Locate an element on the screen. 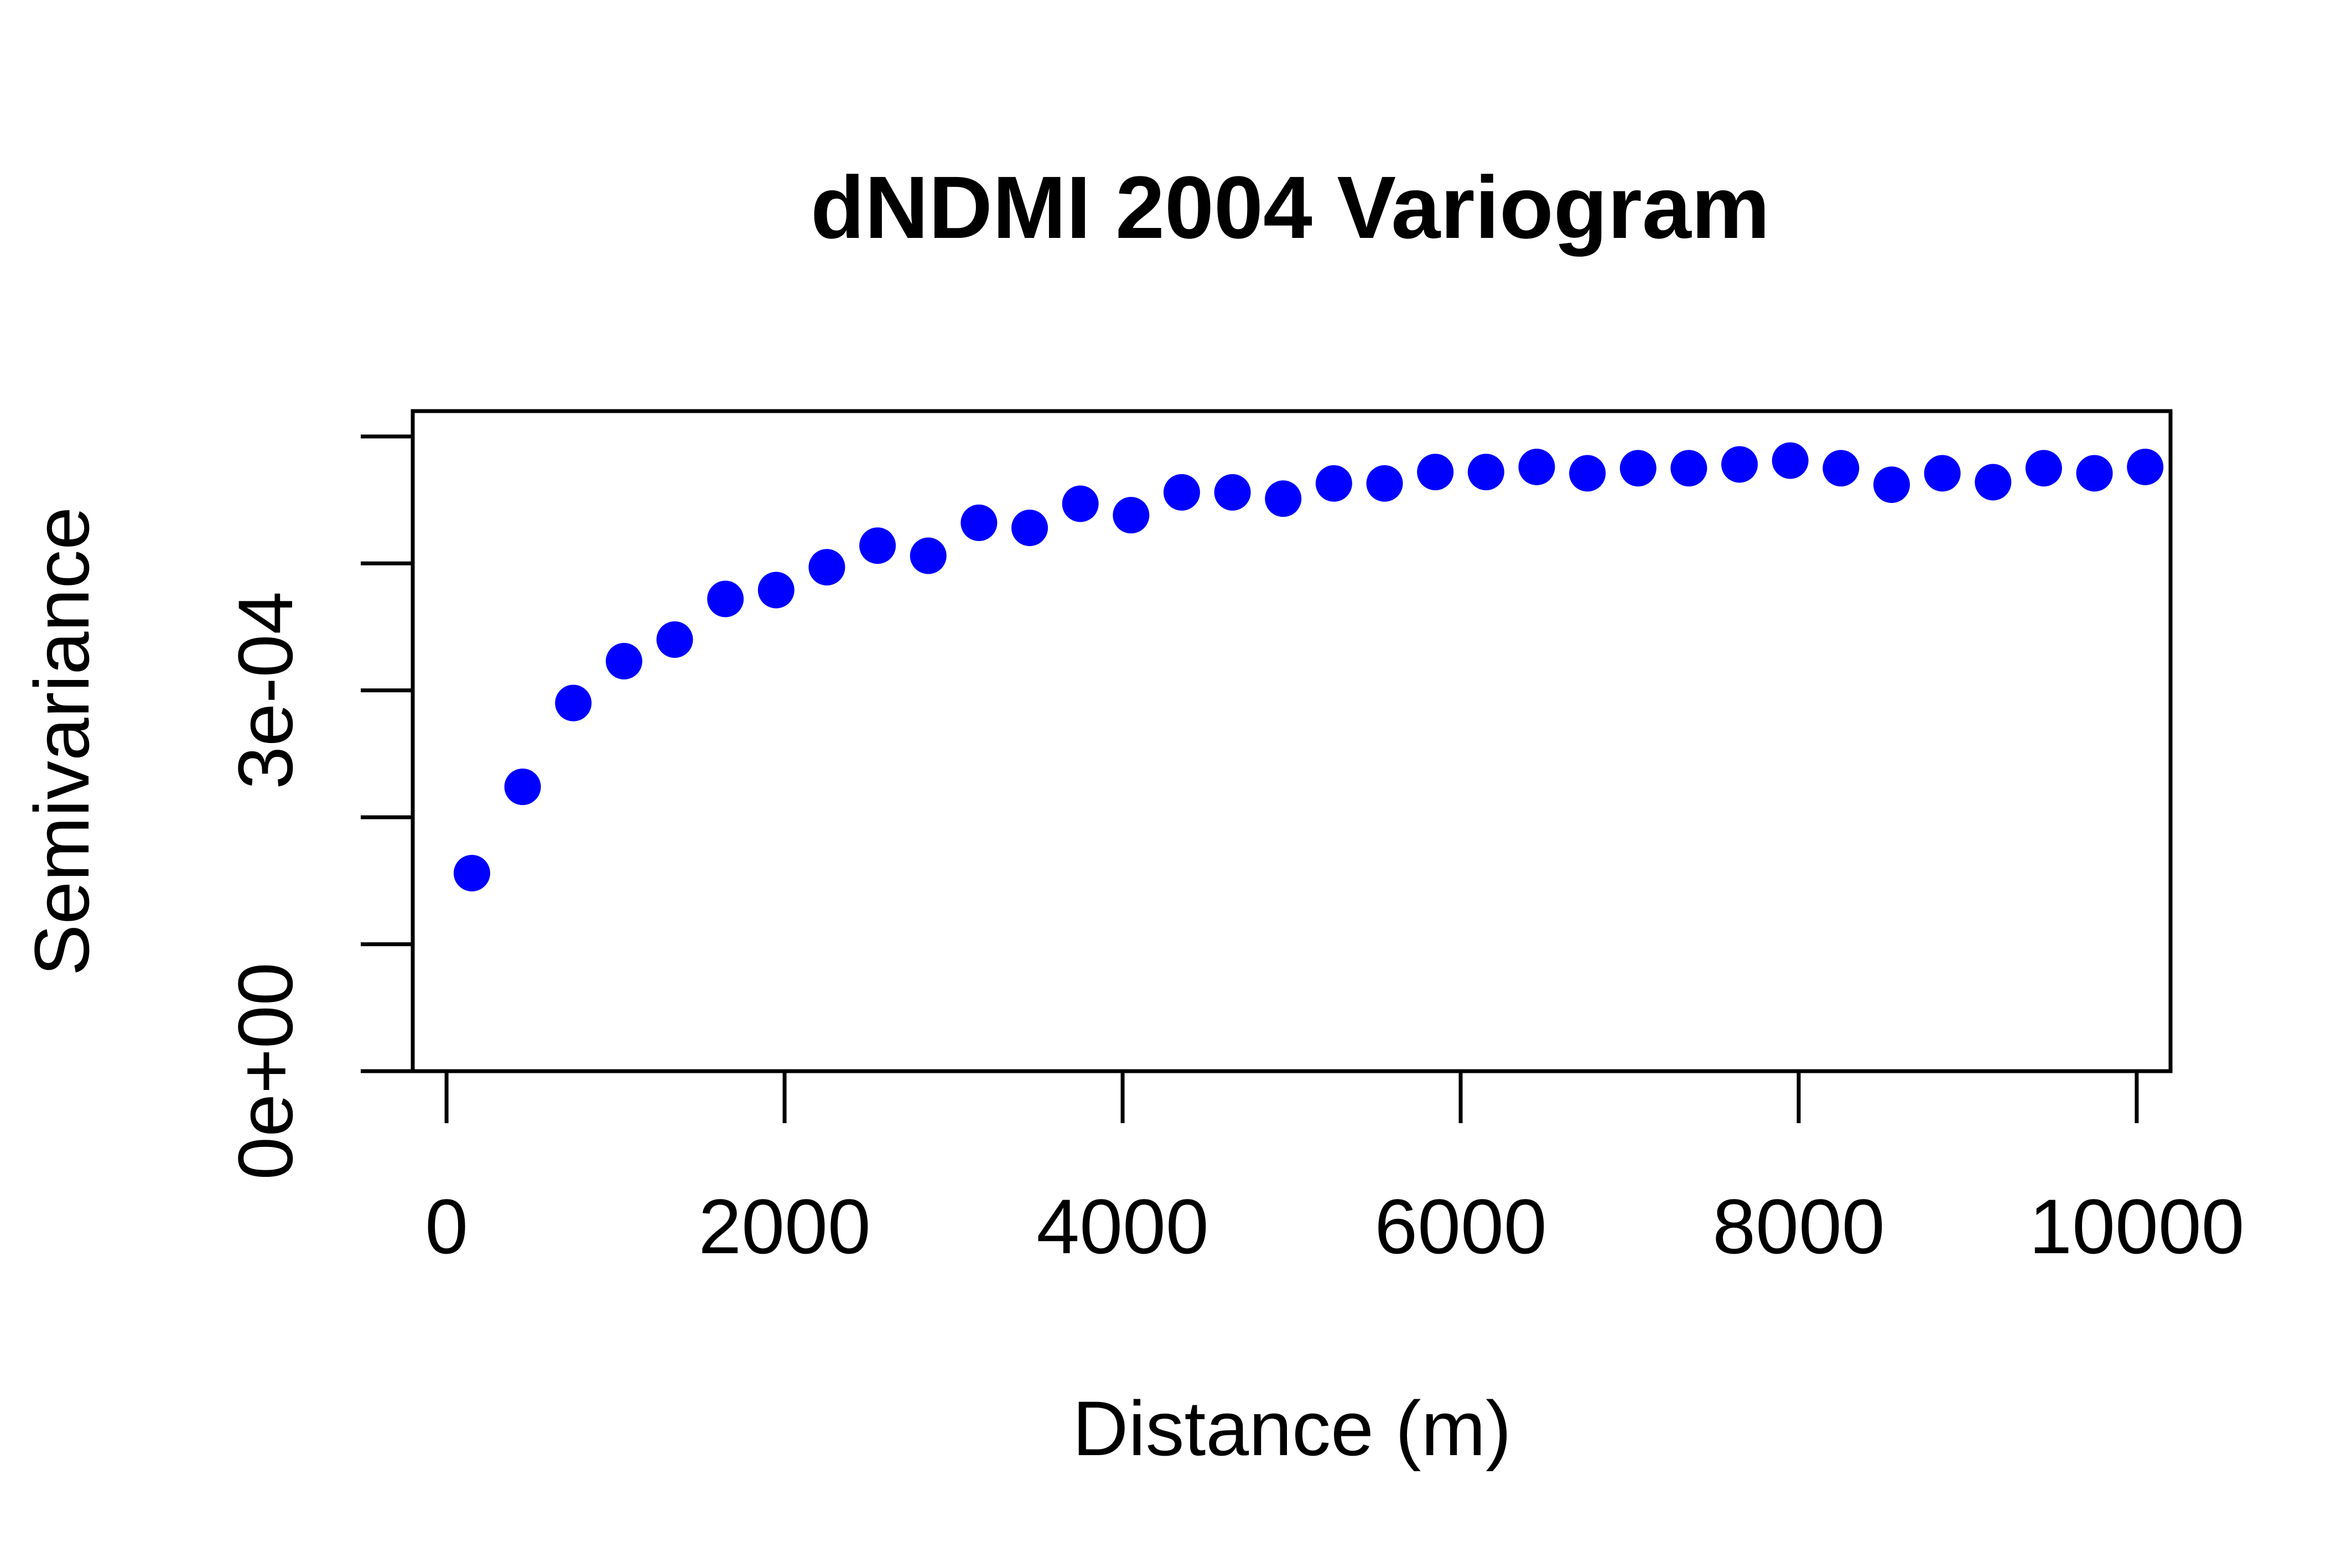  chart-title: dNDMI 2004 Variogram is located at coordinates (1290, 207).